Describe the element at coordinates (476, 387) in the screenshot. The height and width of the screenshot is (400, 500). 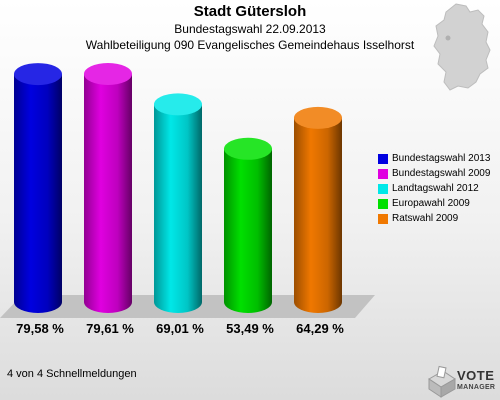
I see `logo-text-manager: MANAGER` at that location.